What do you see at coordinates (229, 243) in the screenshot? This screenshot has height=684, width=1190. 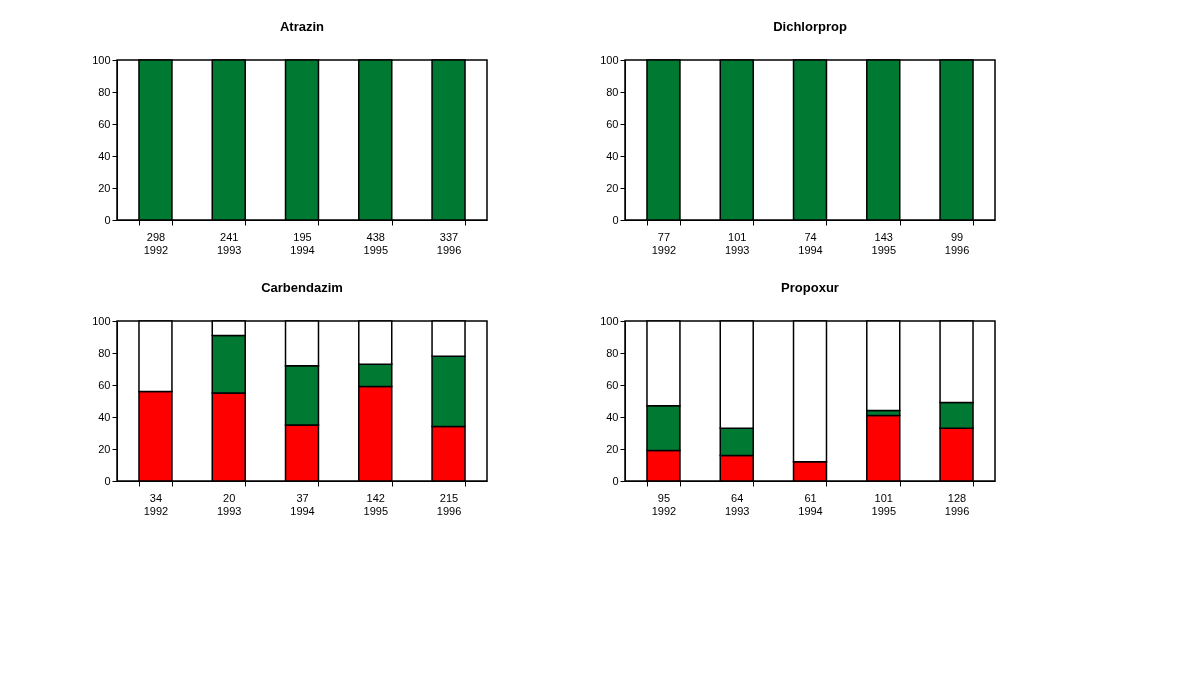 I see `x-tick-label: 241 1993` at bounding box center [229, 243].